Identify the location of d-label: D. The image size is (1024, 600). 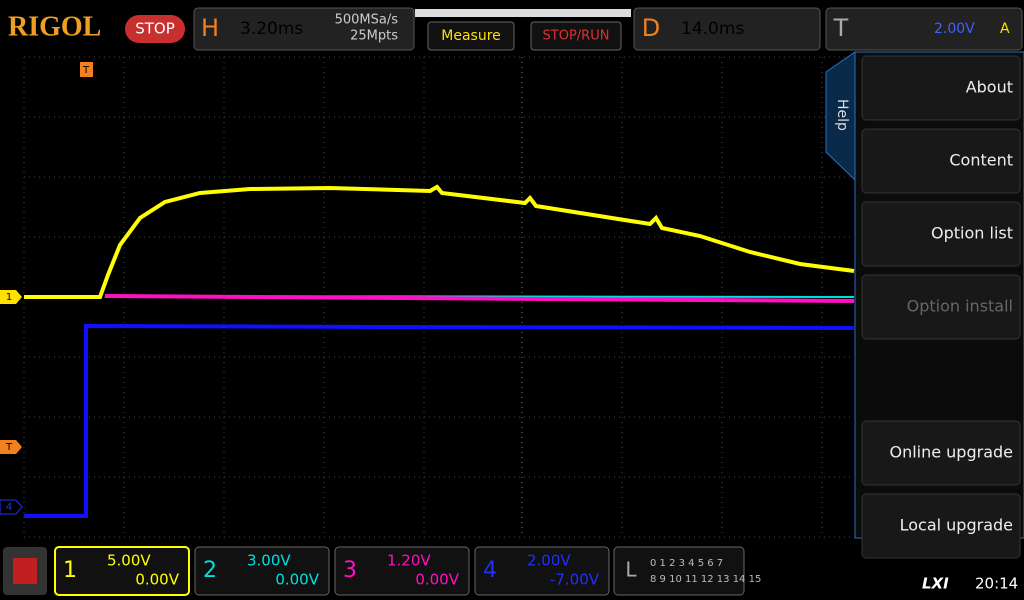
(651, 28).